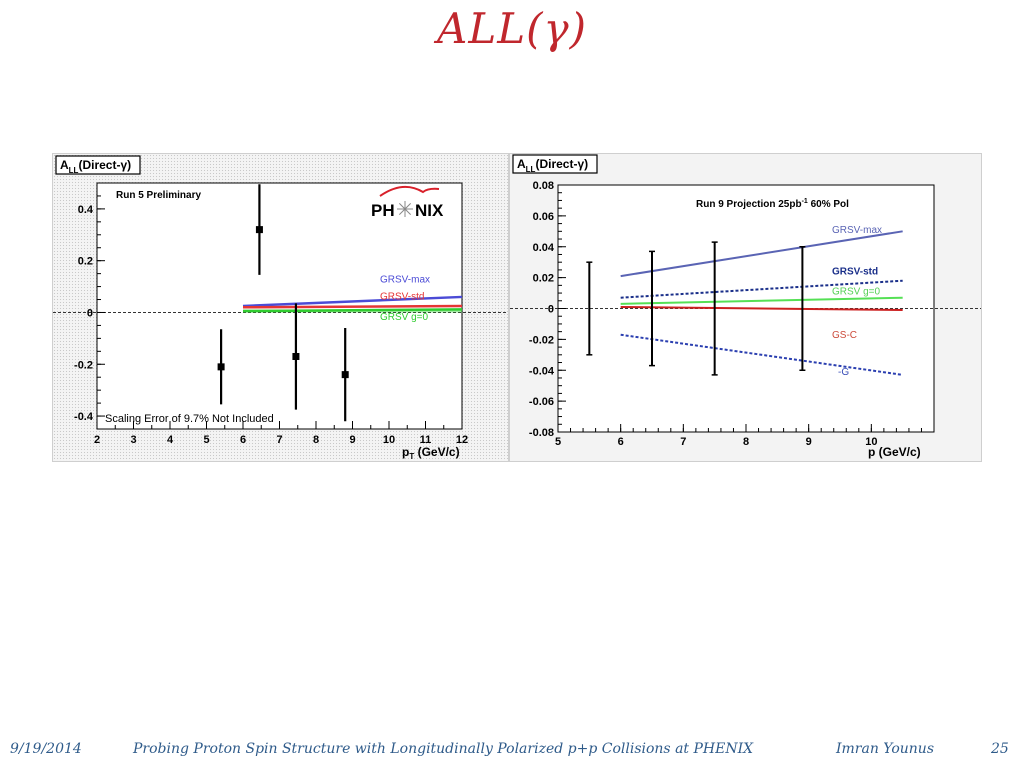 This screenshot has height=768, width=1024. I want to click on footer-page-number: 25, so click(1000, 749).